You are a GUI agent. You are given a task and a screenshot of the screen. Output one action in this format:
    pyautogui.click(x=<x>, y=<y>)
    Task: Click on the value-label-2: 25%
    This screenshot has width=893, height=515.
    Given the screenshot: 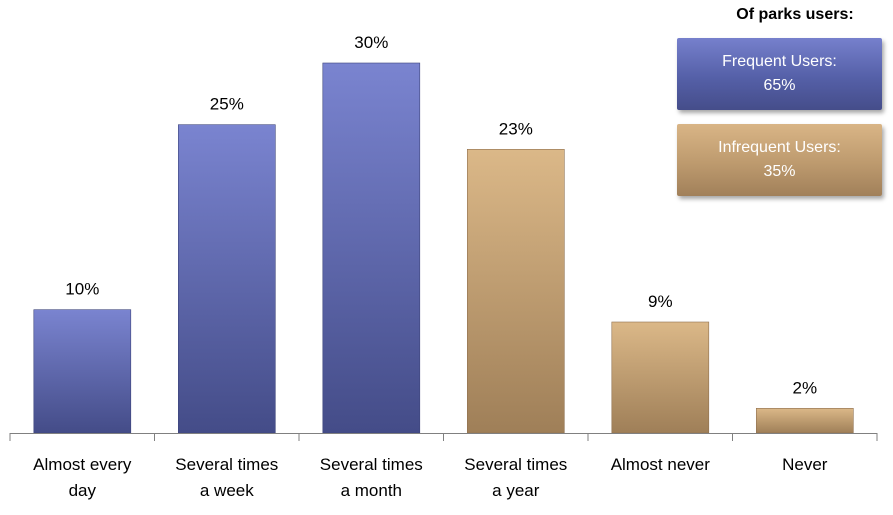 What is the action you would take?
    pyautogui.click(x=227, y=104)
    